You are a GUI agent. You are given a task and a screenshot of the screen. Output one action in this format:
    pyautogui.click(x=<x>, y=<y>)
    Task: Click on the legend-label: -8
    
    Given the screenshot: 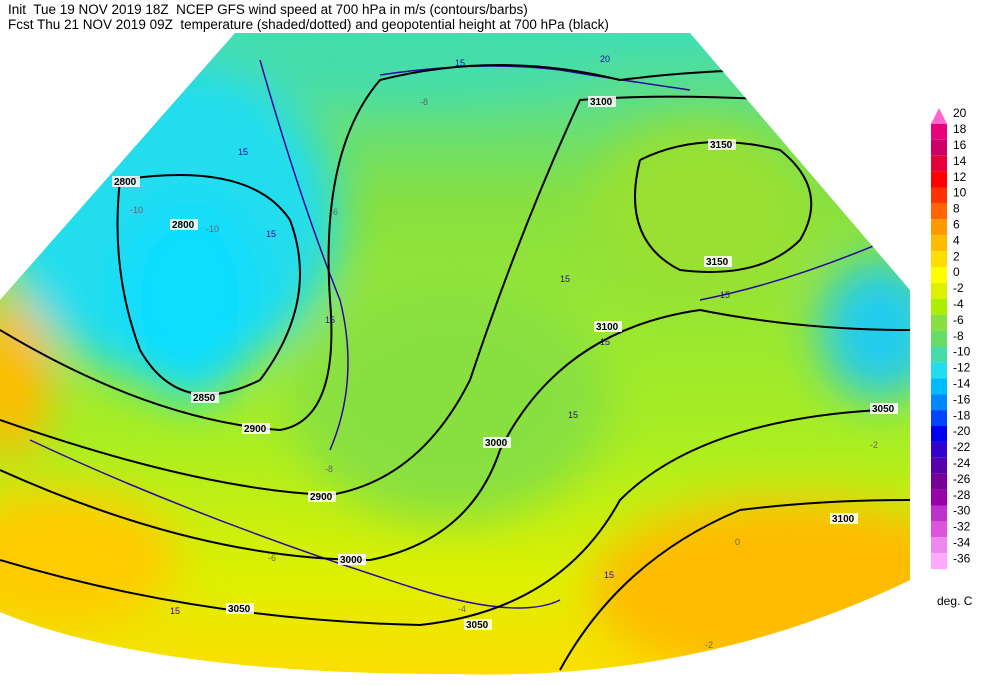 What is the action you would take?
    pyautogui.click(x=958, y=336)
    